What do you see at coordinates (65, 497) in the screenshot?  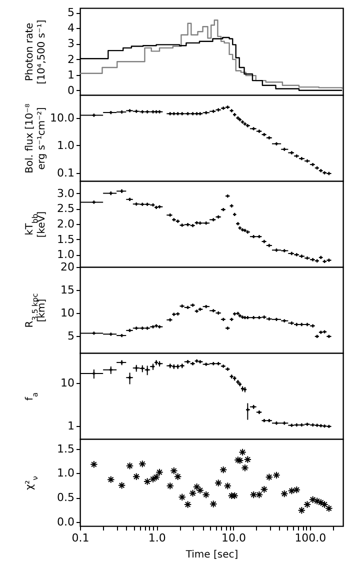 I see `y-tick-label: 0.5` at bounding box center [65, 497].